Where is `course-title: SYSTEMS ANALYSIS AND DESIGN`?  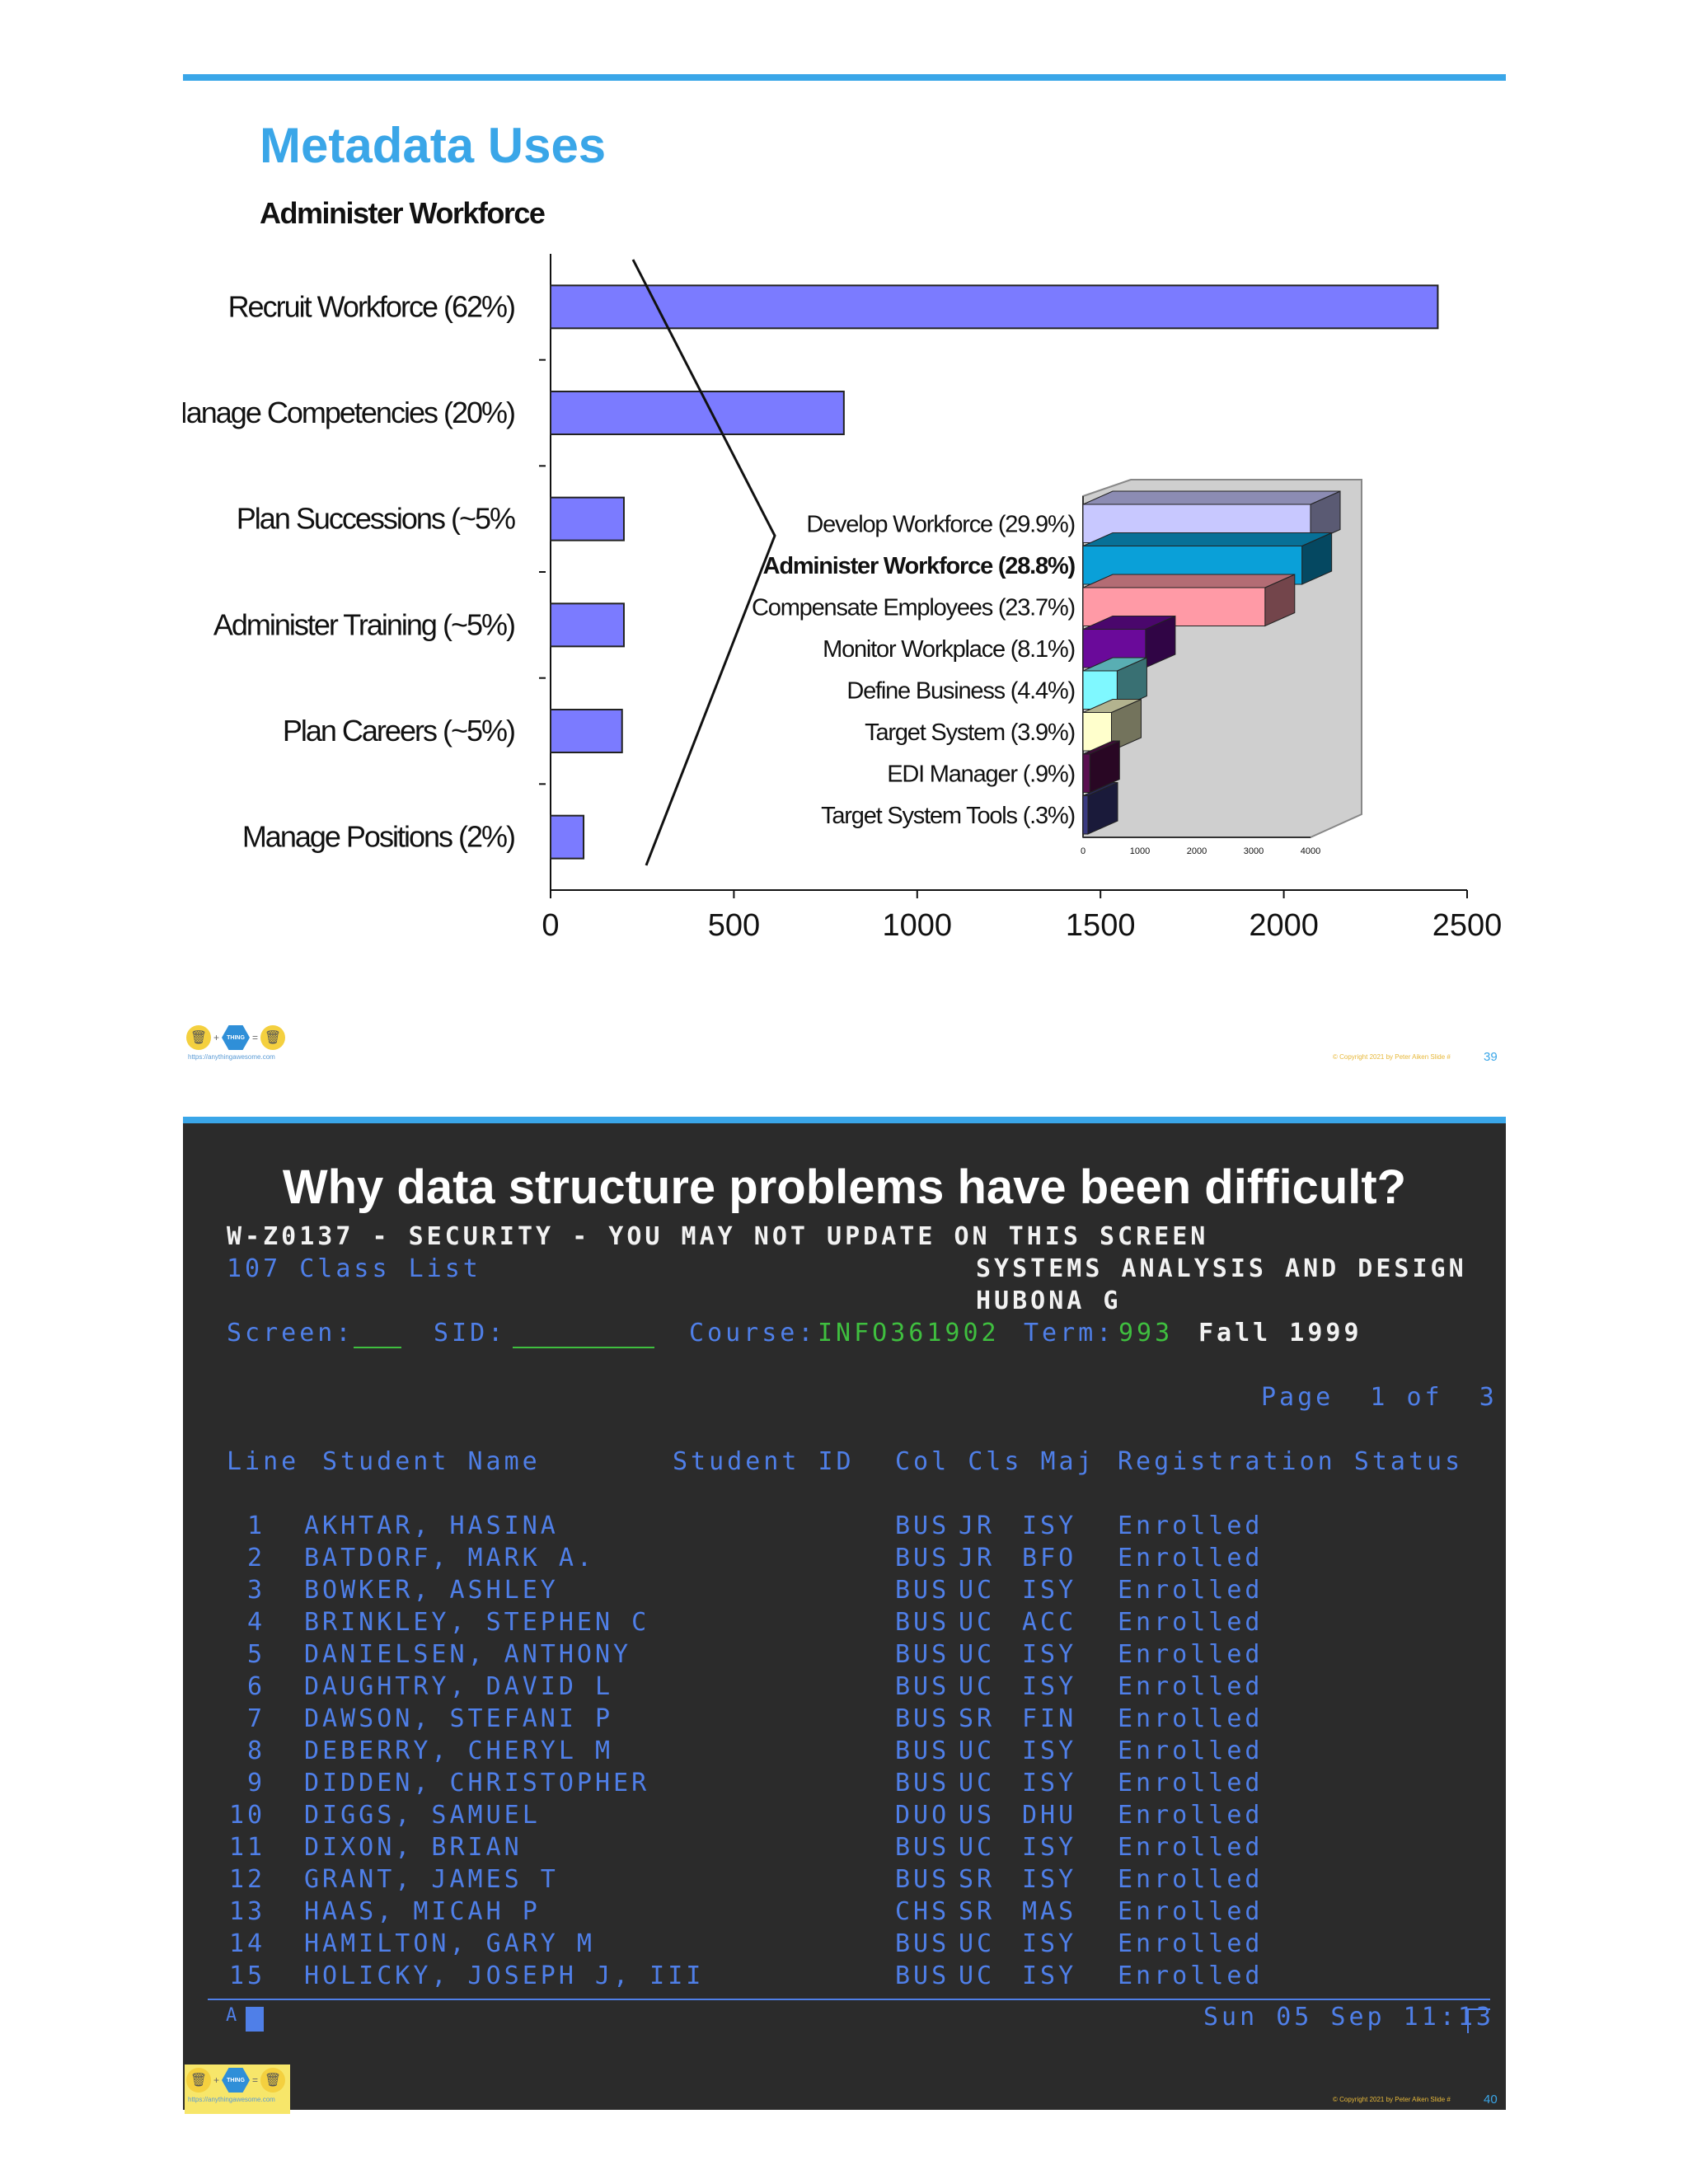 course-title: SYSTEMS ANALYSIS AND DESIGN is located at coordinates (1222, 1268).